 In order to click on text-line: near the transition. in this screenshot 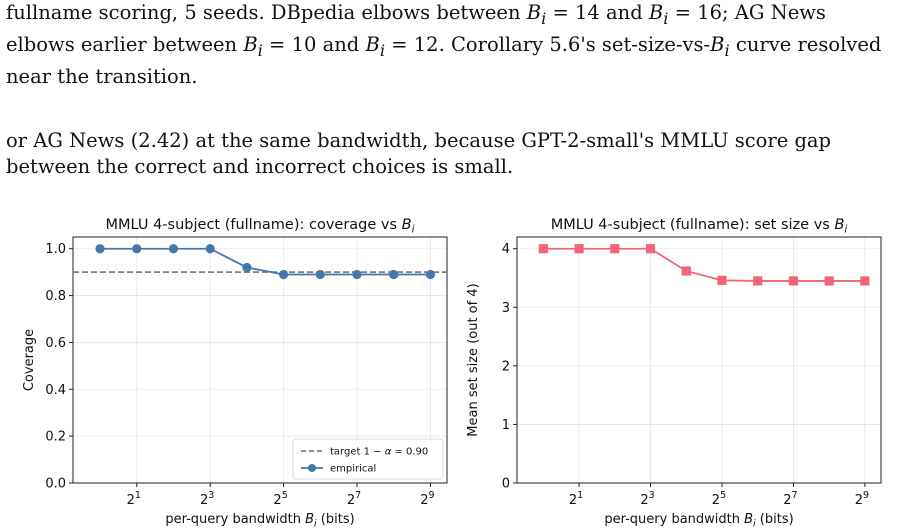, I will do `click(102, 76)`.